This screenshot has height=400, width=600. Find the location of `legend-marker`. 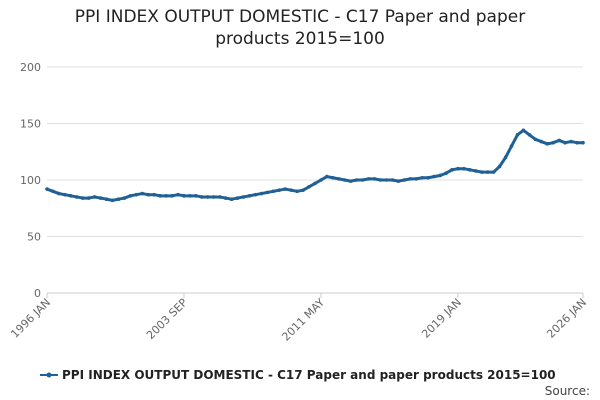

legend-marker is located at coordinates (49, 375).